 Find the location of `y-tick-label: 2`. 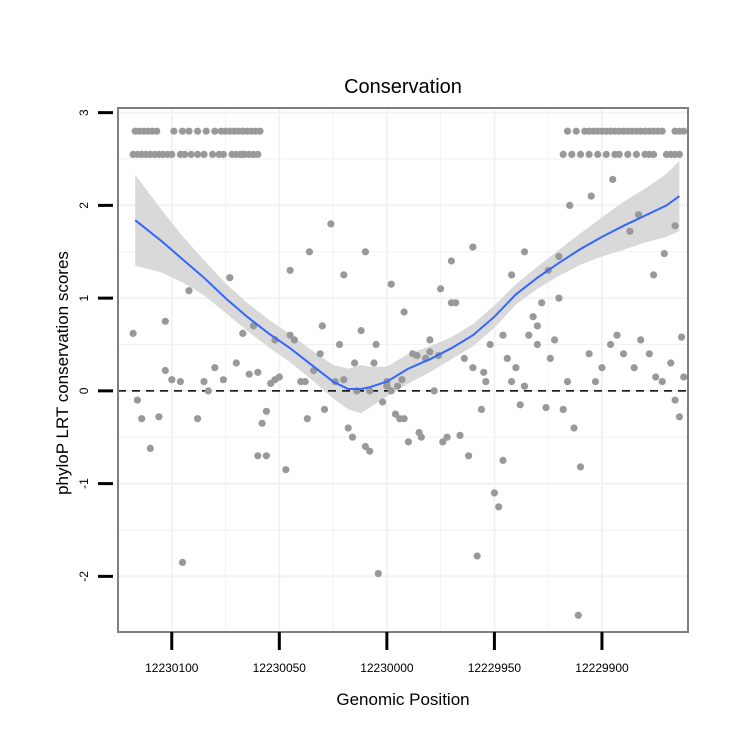

y-tick-label: 2 is located at coordinates (84, 205).